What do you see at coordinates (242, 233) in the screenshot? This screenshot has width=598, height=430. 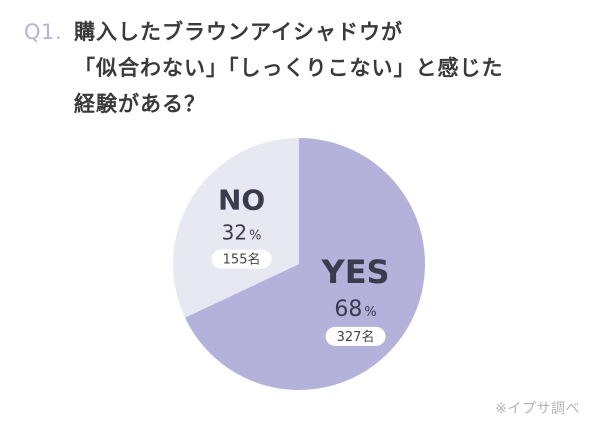 I see `slice-percent-label-no: 32%` at bounding box center [242, 233].